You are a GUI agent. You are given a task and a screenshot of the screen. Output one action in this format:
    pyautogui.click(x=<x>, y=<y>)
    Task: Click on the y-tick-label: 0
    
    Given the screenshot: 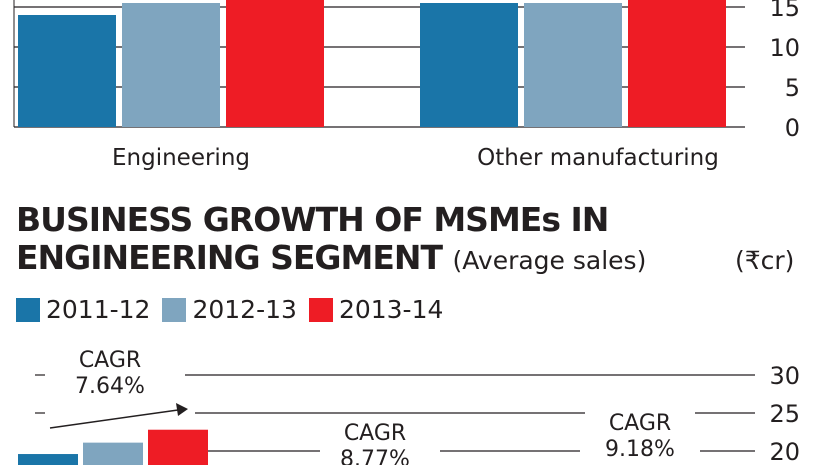 What is the action you would take?
    pyautogui.click(x=792, y=128)
    